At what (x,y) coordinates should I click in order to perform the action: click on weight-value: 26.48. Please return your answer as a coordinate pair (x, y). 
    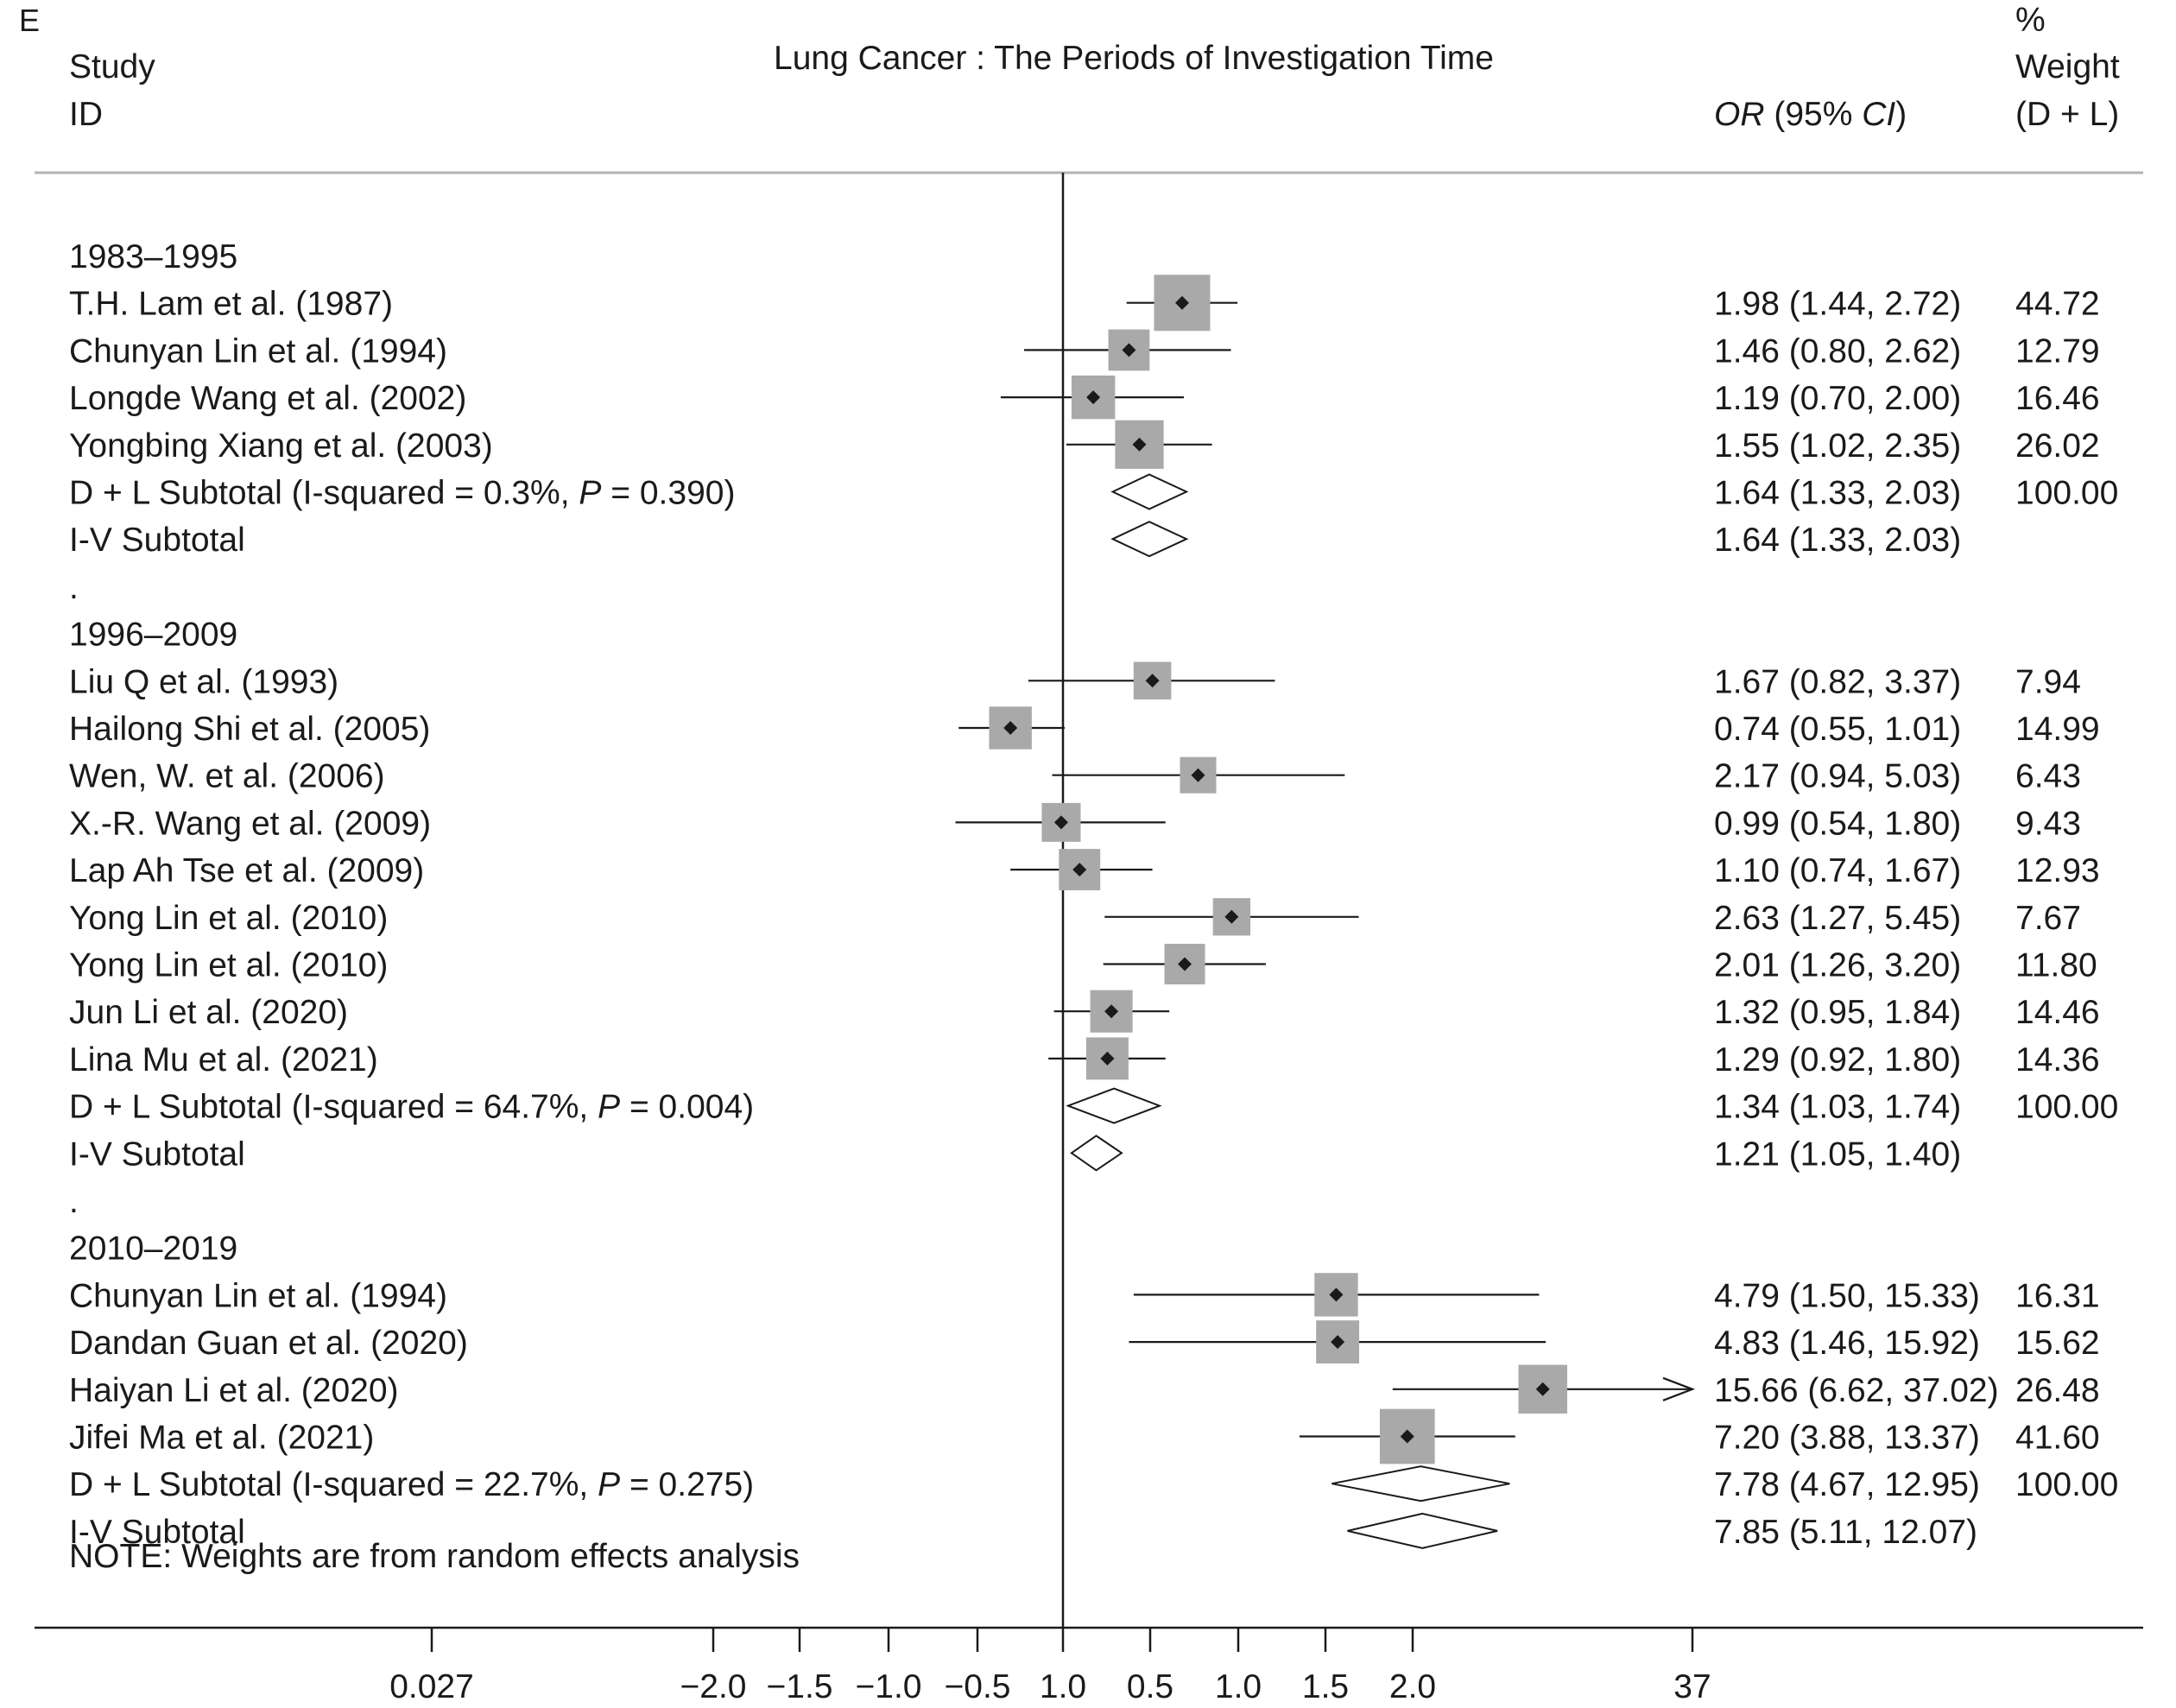
    Looking at the image, I should click on (2058, 1390).